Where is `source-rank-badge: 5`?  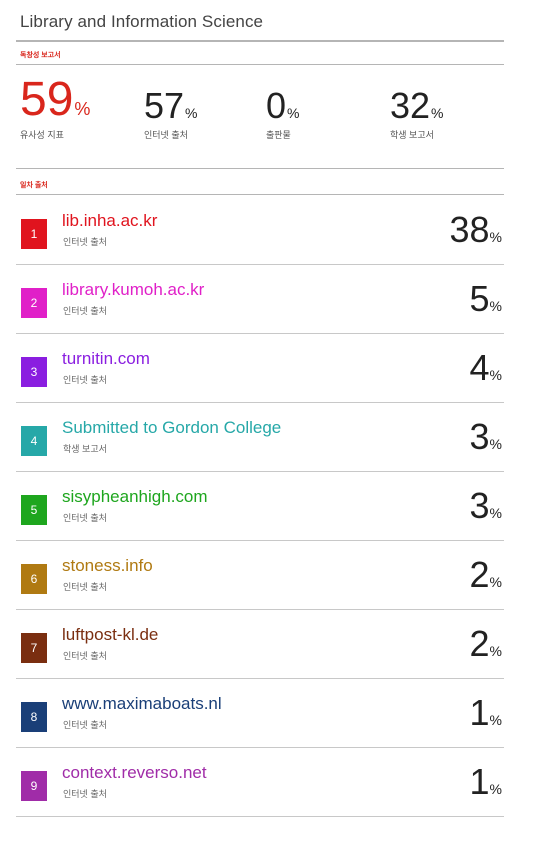
source-rank-badge: 5 is located at coordinates (34, 510).